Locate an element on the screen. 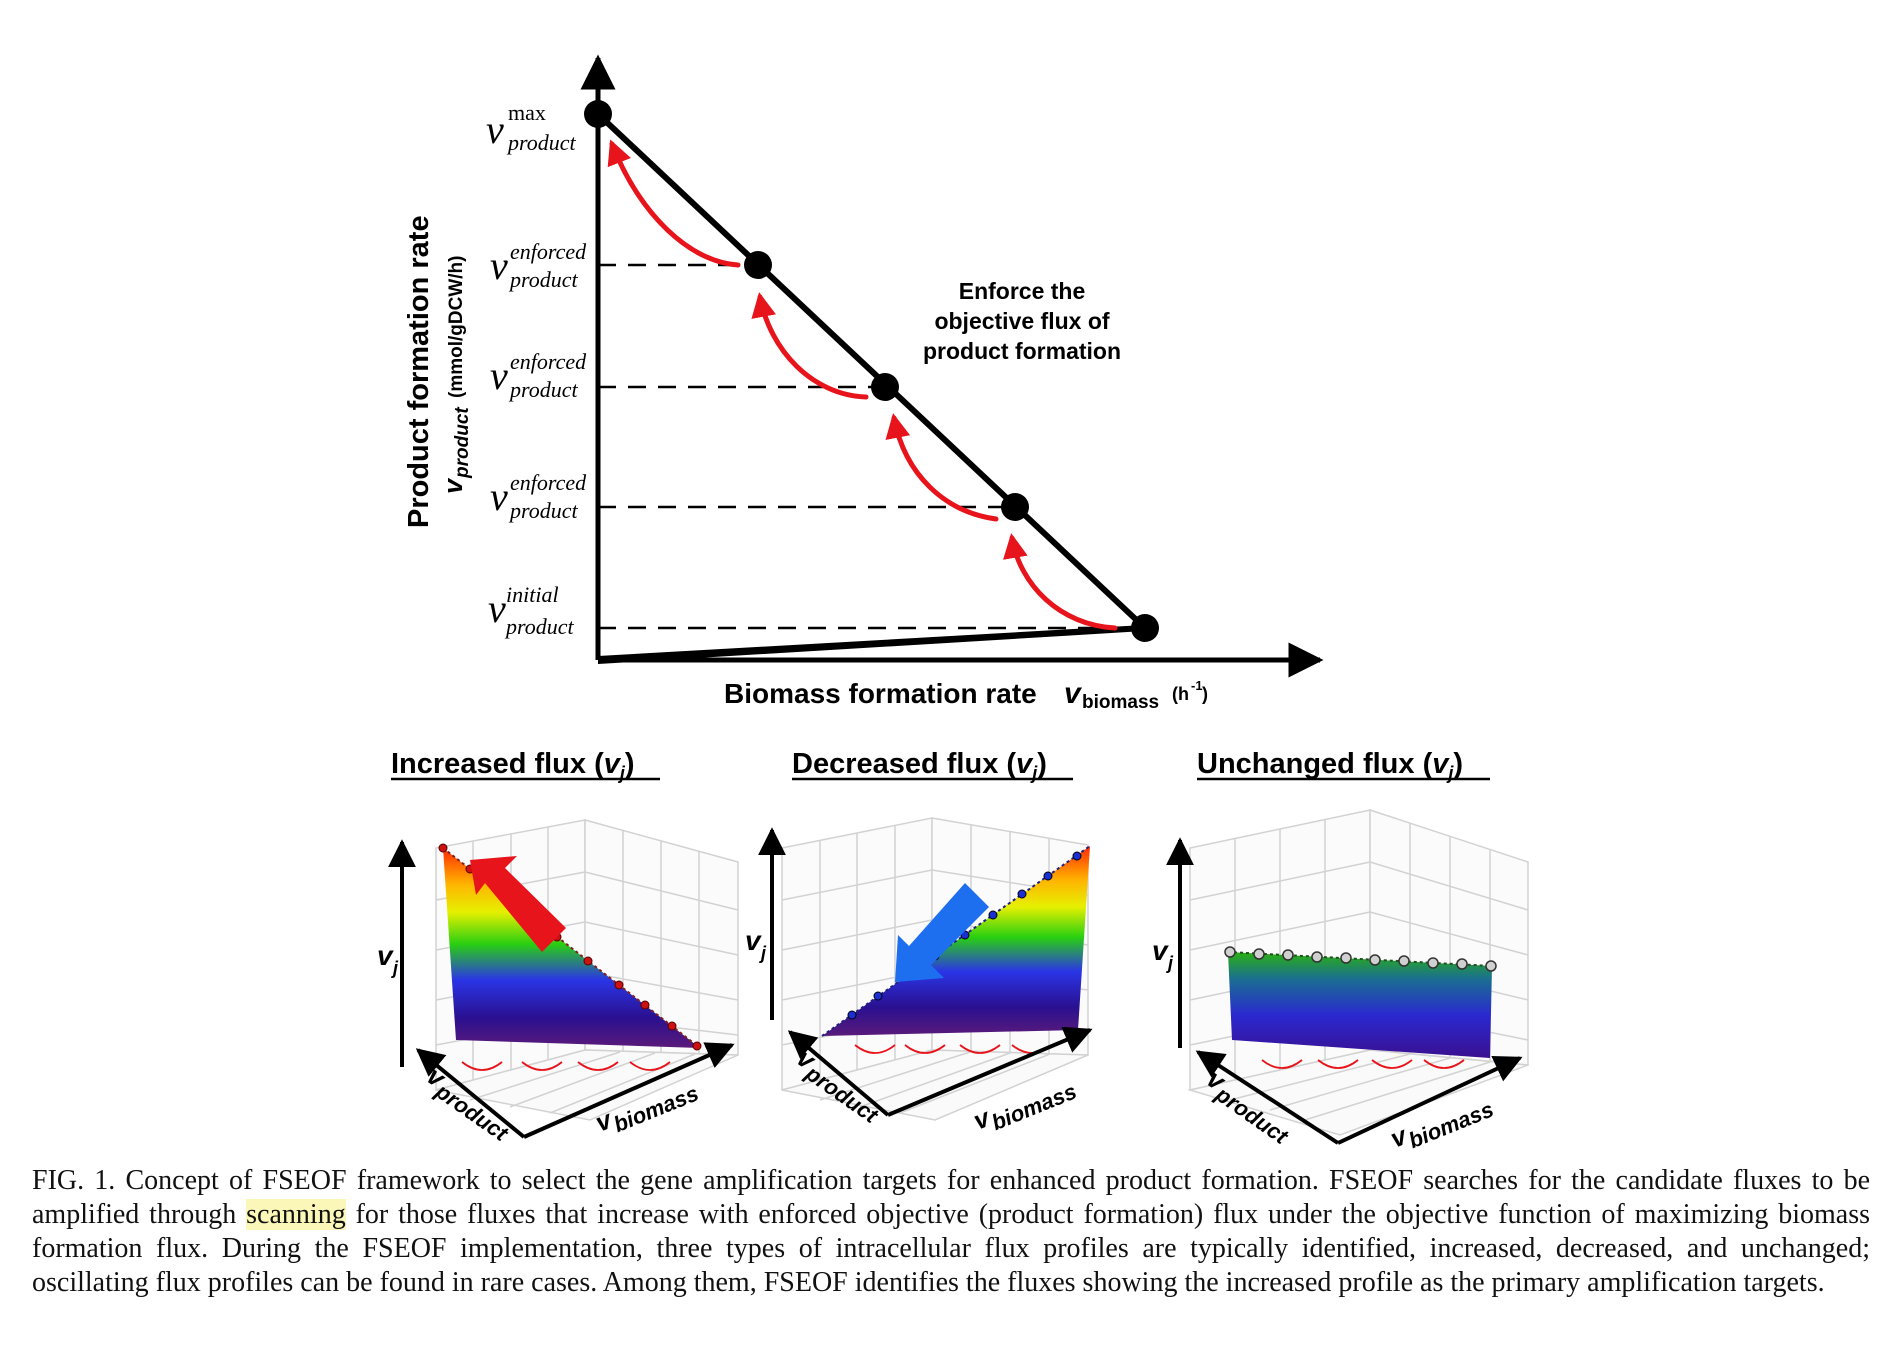 Image resolution: width=1904 pixels, height=1346 pixels. y-tick-enforced-1: v enforced product is located at coordinates (538, 496).